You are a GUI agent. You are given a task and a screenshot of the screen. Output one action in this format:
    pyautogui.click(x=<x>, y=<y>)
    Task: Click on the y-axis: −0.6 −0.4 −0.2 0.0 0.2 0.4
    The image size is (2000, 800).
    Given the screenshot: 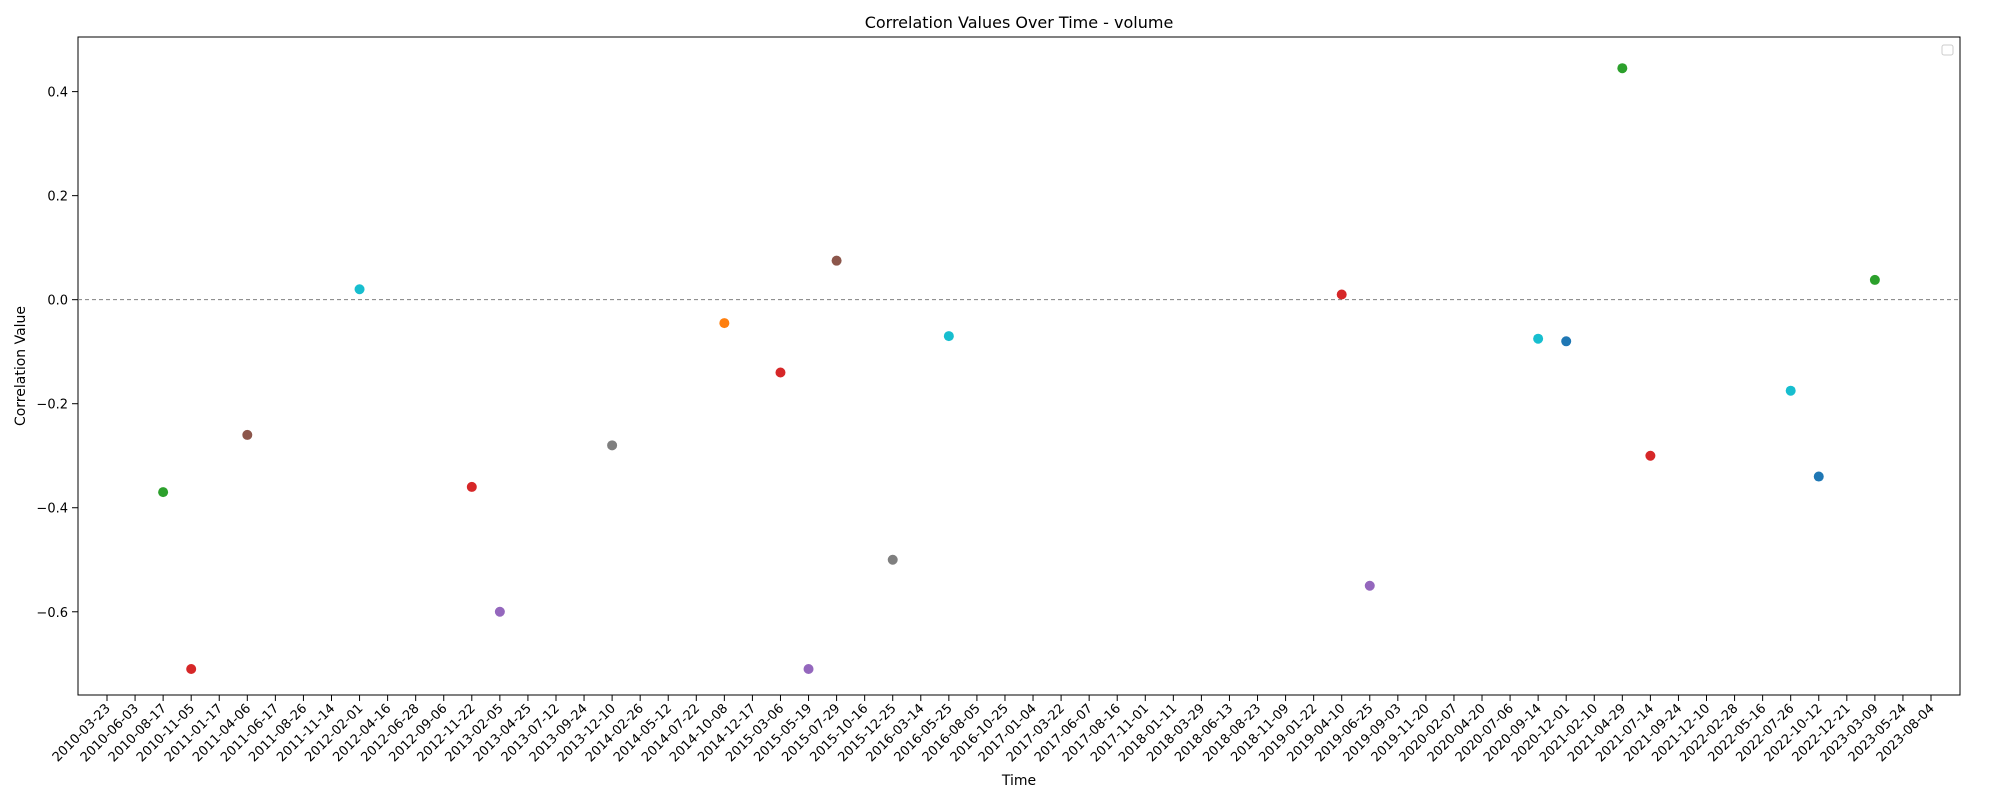 What is the action you would take?
    pyautogui.click(x=57, y=353)
    